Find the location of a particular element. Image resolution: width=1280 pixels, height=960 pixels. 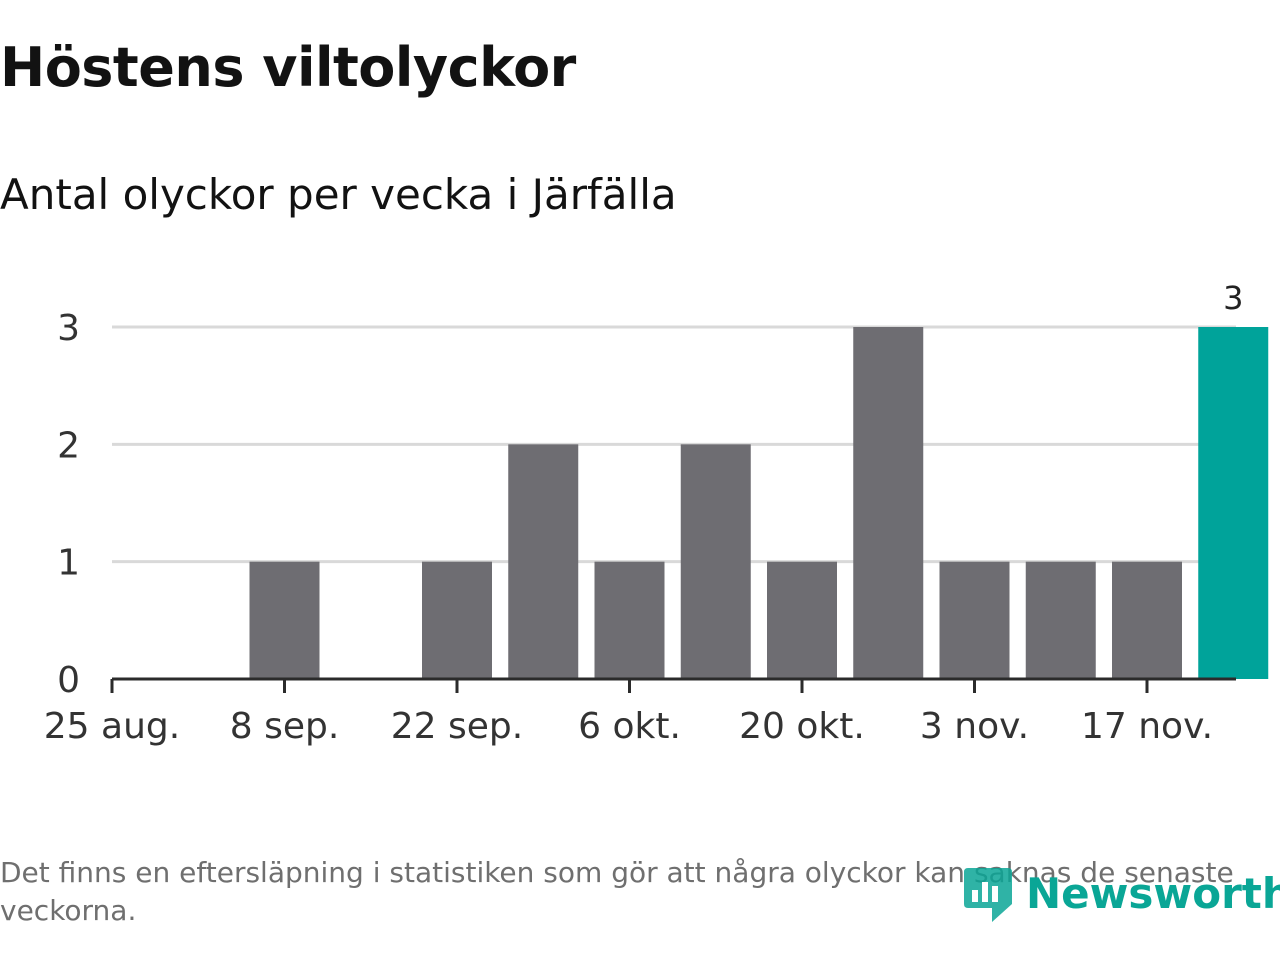

x-tick-label: 6 okt. is located at coordinates (629, 726).